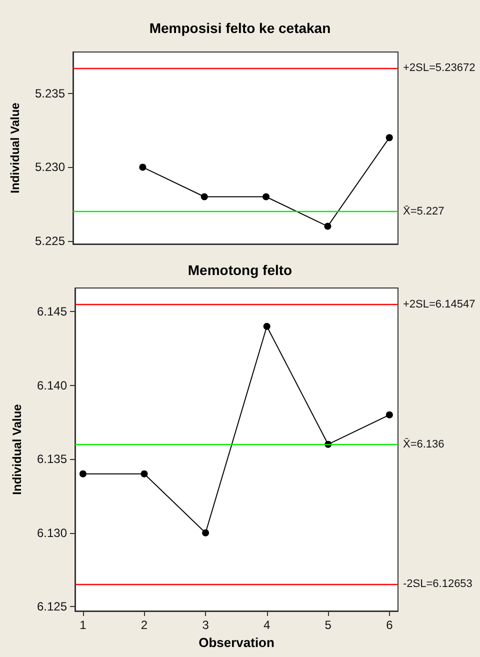 The width and height of the screenshot is (480, 657). I want to click on x-tick-label: 4, so click(266, 625).